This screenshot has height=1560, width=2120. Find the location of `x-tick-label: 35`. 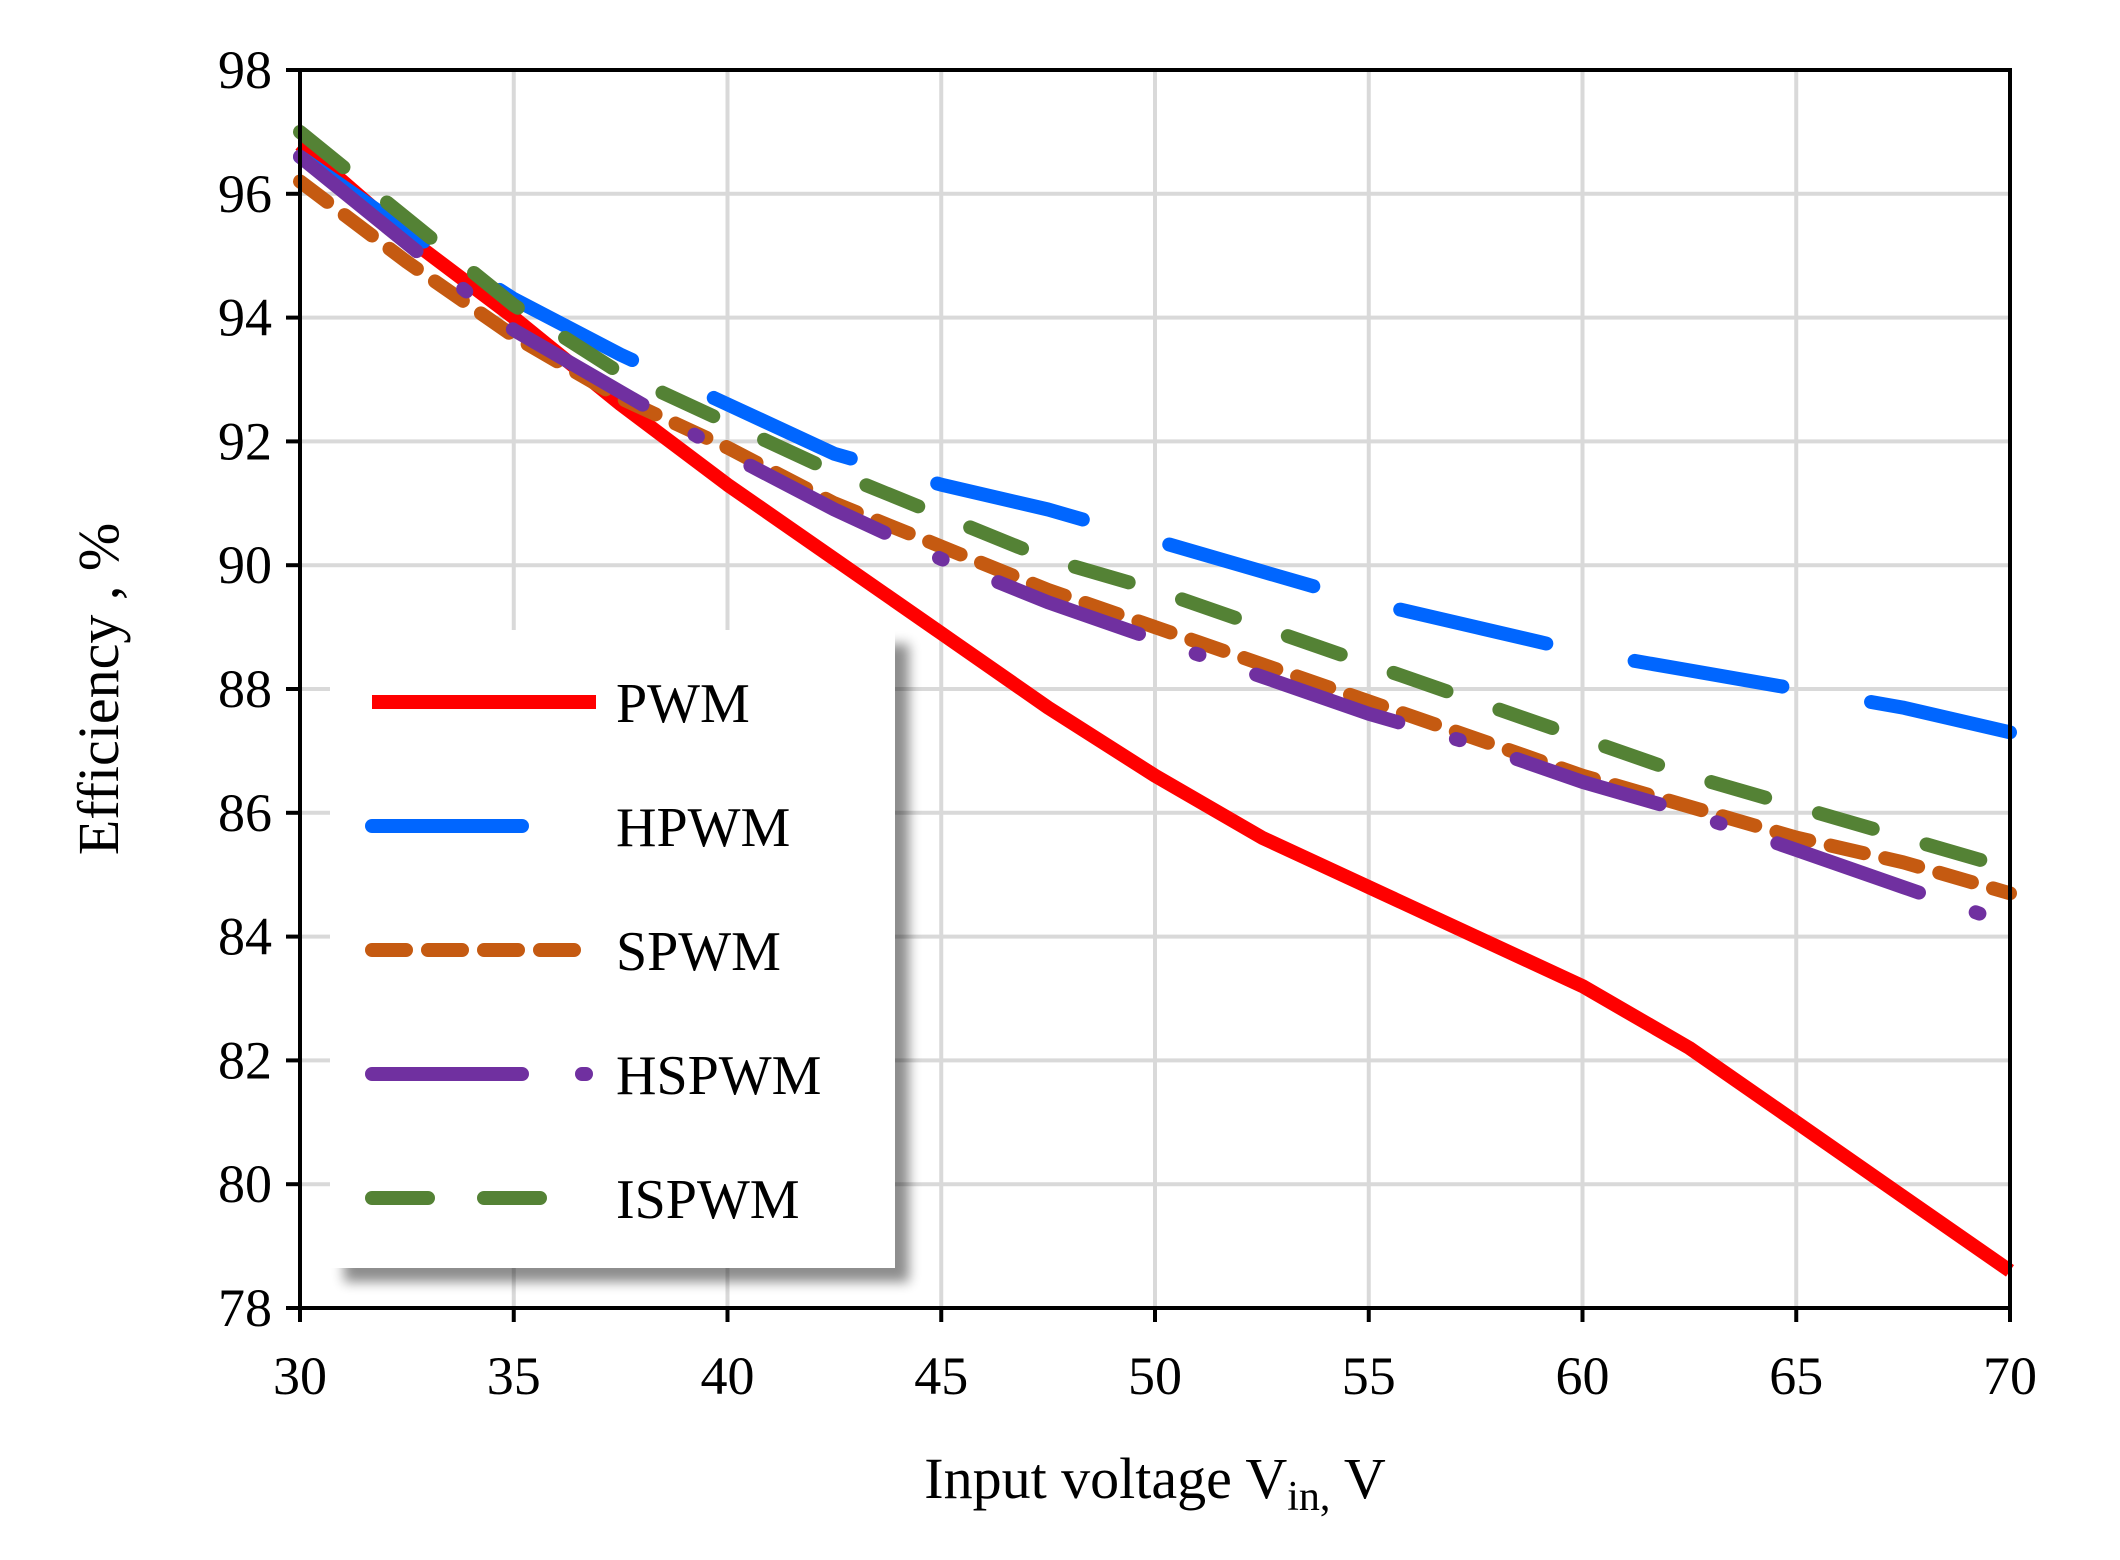

x-tick-label: 35 is located at coordinates (514, 1376).